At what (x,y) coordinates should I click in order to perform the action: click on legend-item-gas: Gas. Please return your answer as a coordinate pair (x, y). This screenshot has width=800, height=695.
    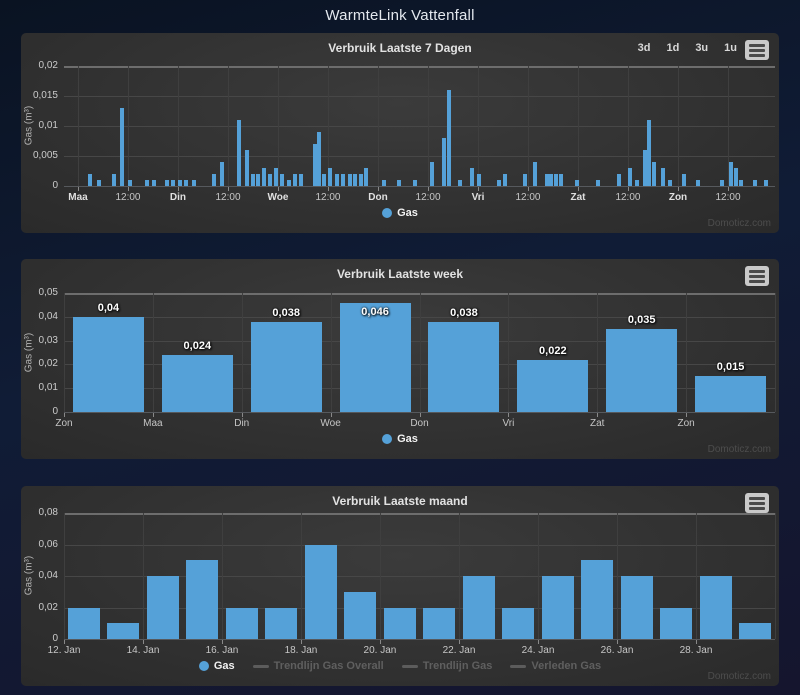
    Looking at the image, I should click on (216, 666).